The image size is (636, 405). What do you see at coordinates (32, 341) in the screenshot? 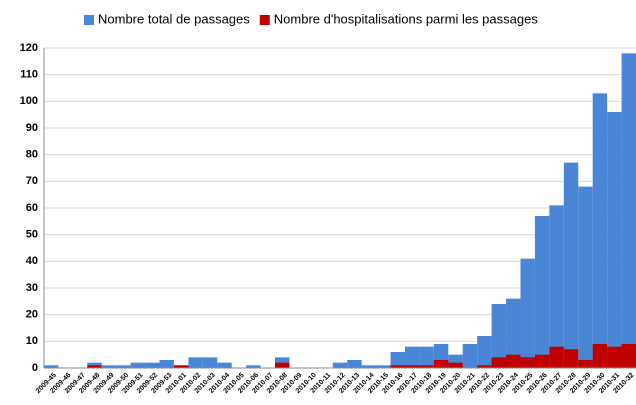
I see `y-tick-label: 10` at bounding box center [32, 341].